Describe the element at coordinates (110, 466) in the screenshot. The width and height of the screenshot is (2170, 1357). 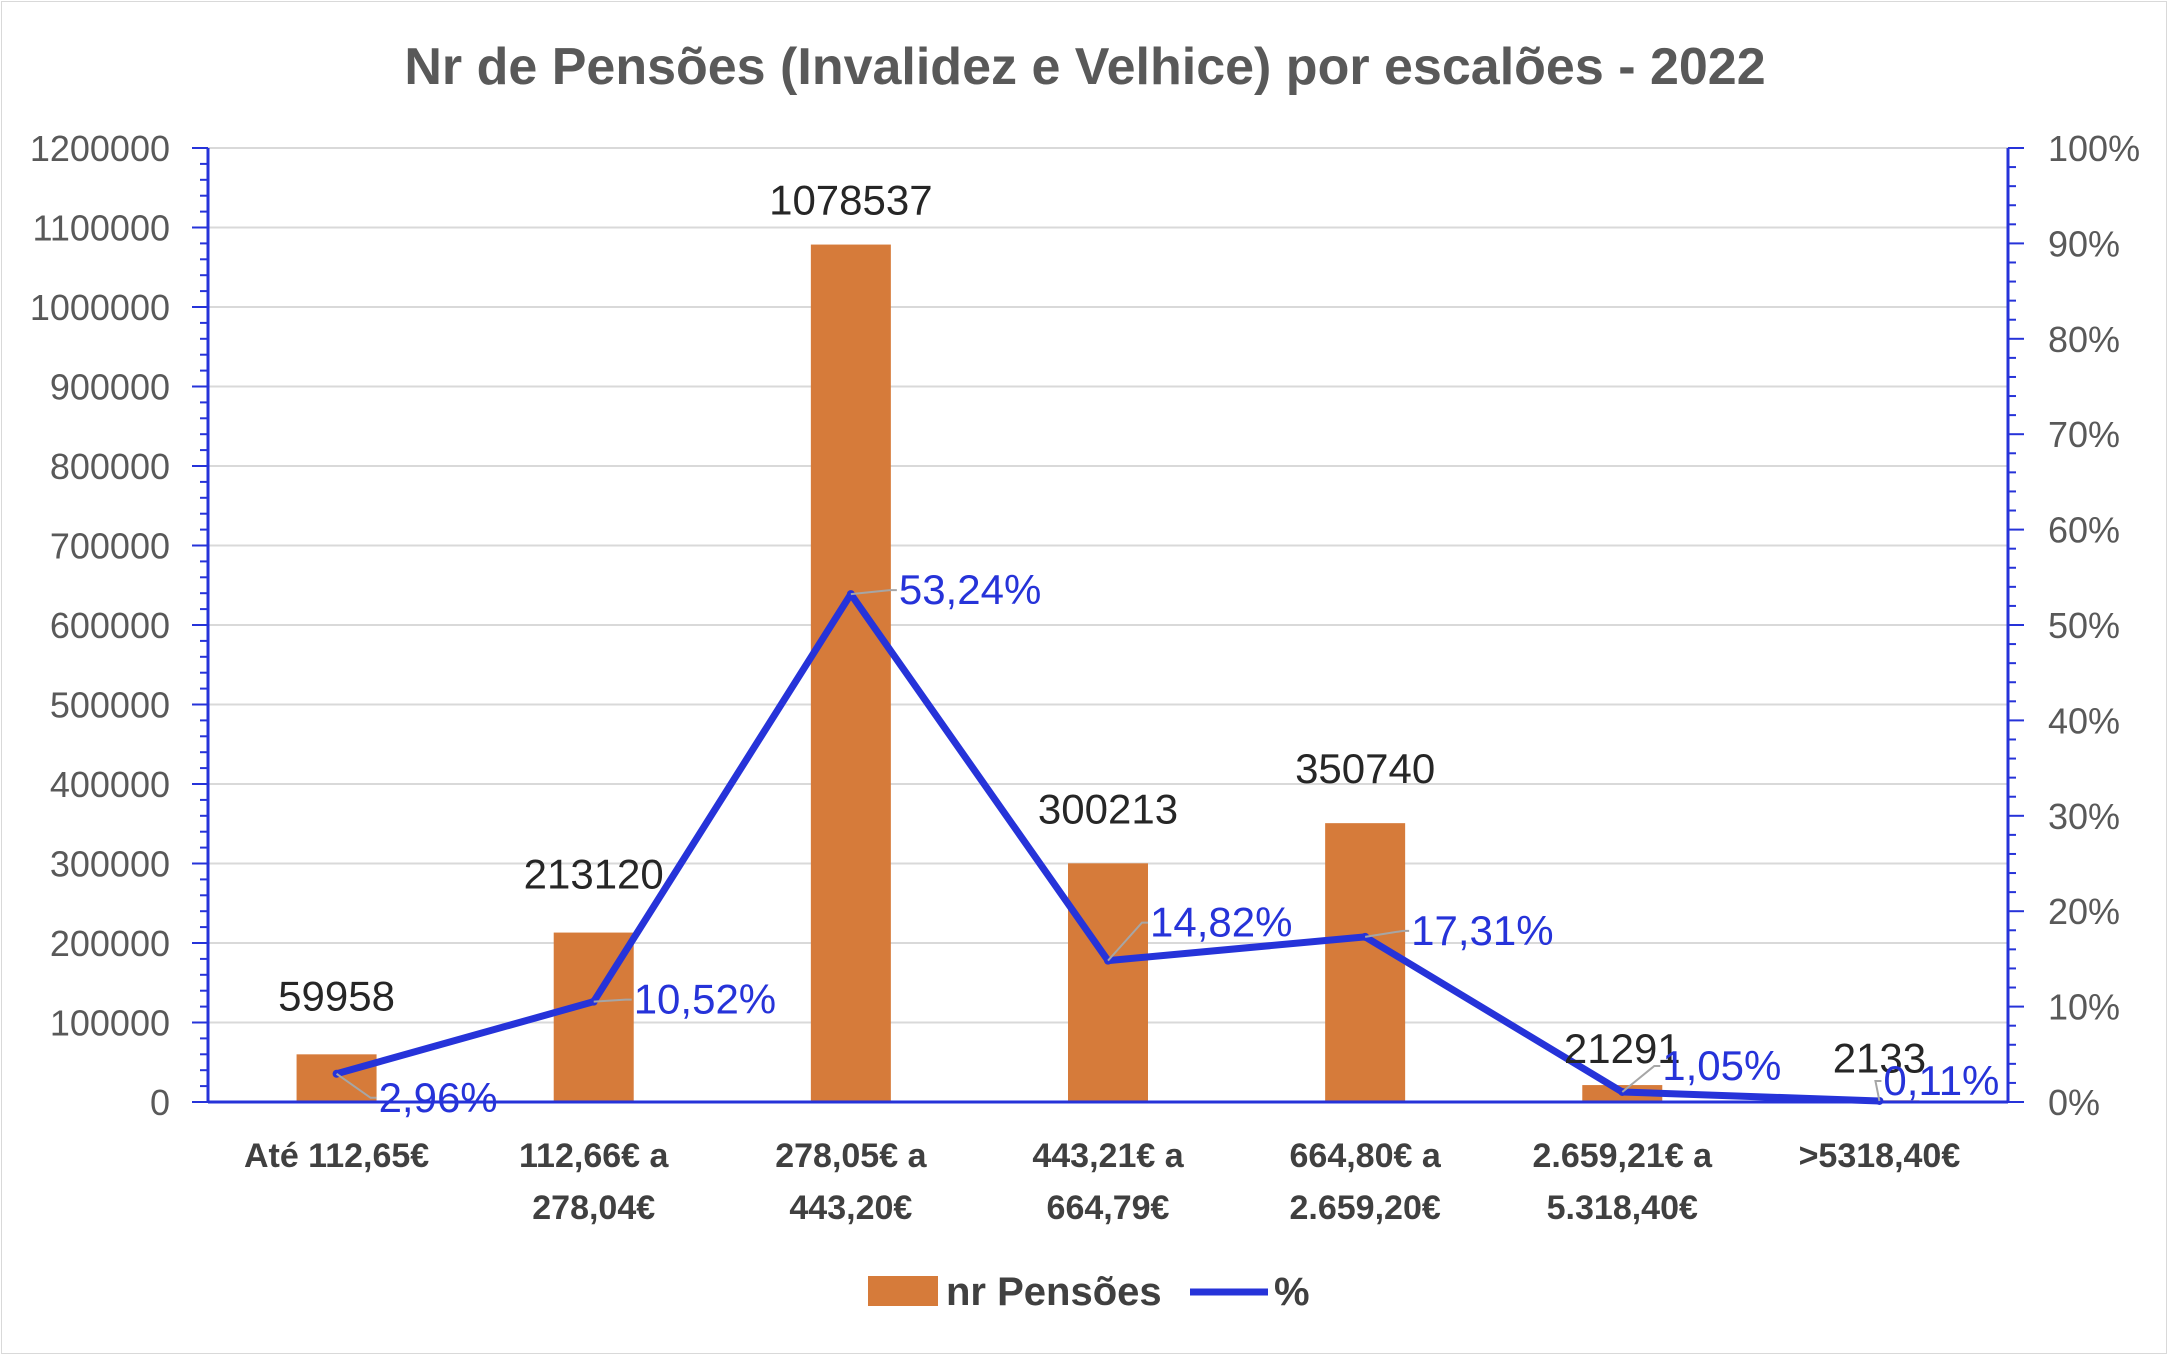
I see `y-tick-label: 800000` at that location.